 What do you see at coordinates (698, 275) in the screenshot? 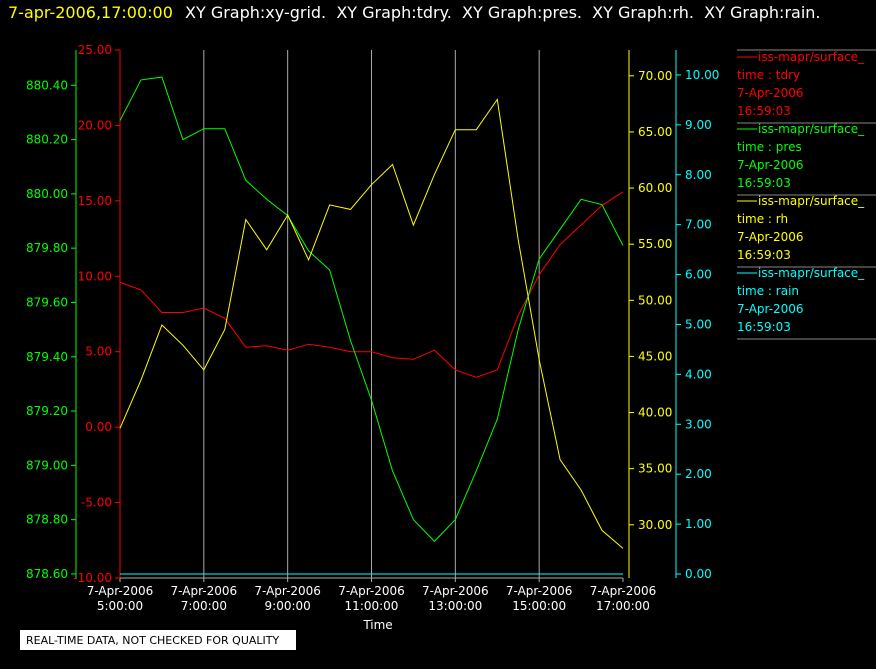
I see `y-tick-label: 6.00` at bounding box center [698, 275].